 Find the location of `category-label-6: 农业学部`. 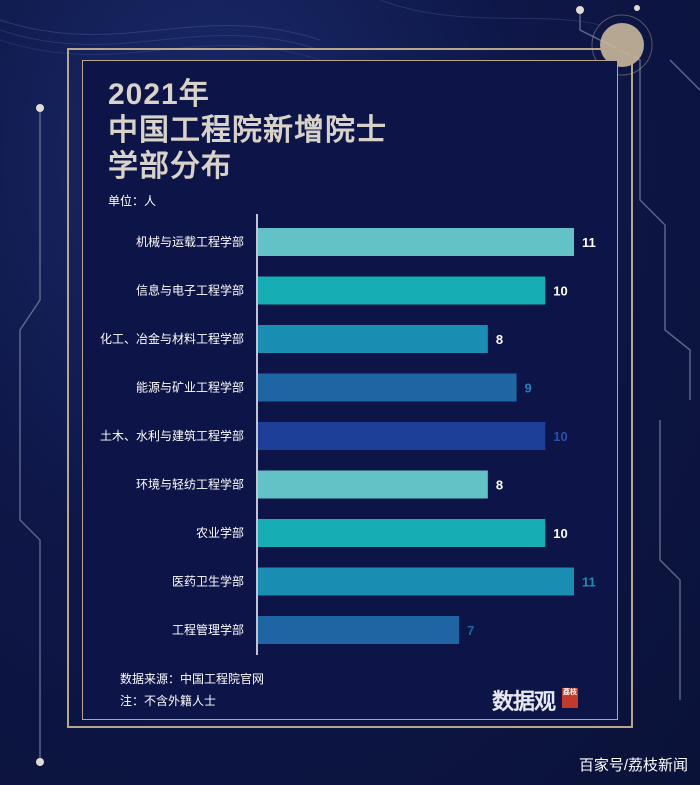

category-label-6: 农业学部 is located at coordinates (220, 532).